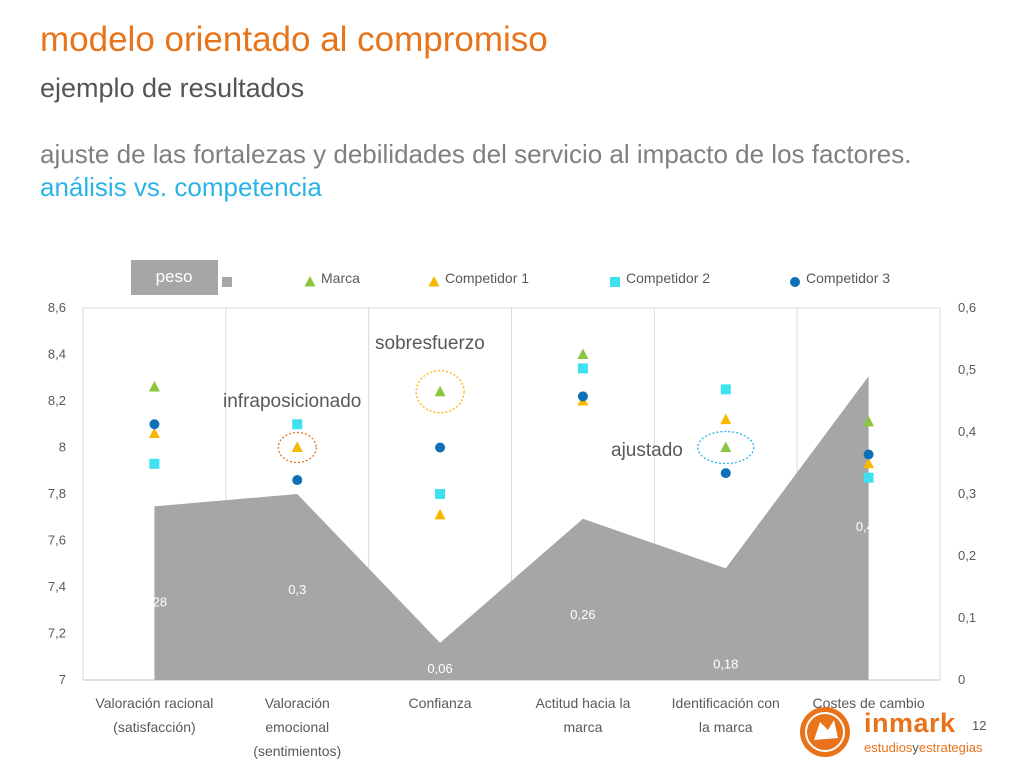  What do you see at coordinates (227, 282) in the screenshot?
I see `legend-peso-swatch` at bounding box center [227, 282].